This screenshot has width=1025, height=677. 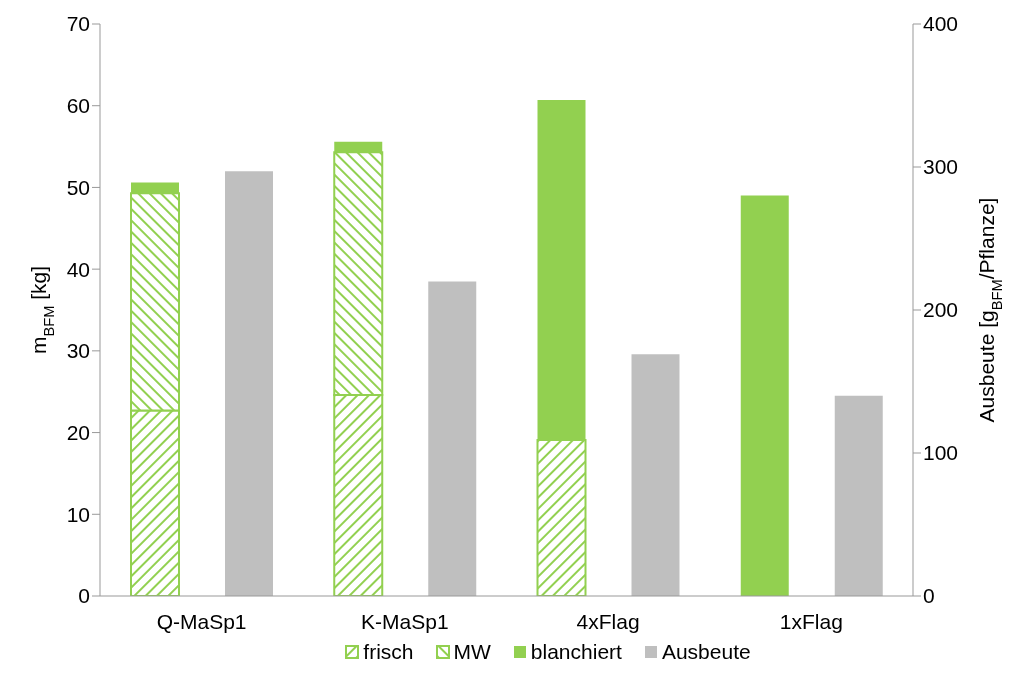 What do you see at coordinates (405, 621) in the screenshot?
I see `x-tick-label: K-MaSp1` at bounding box center [405, 621].